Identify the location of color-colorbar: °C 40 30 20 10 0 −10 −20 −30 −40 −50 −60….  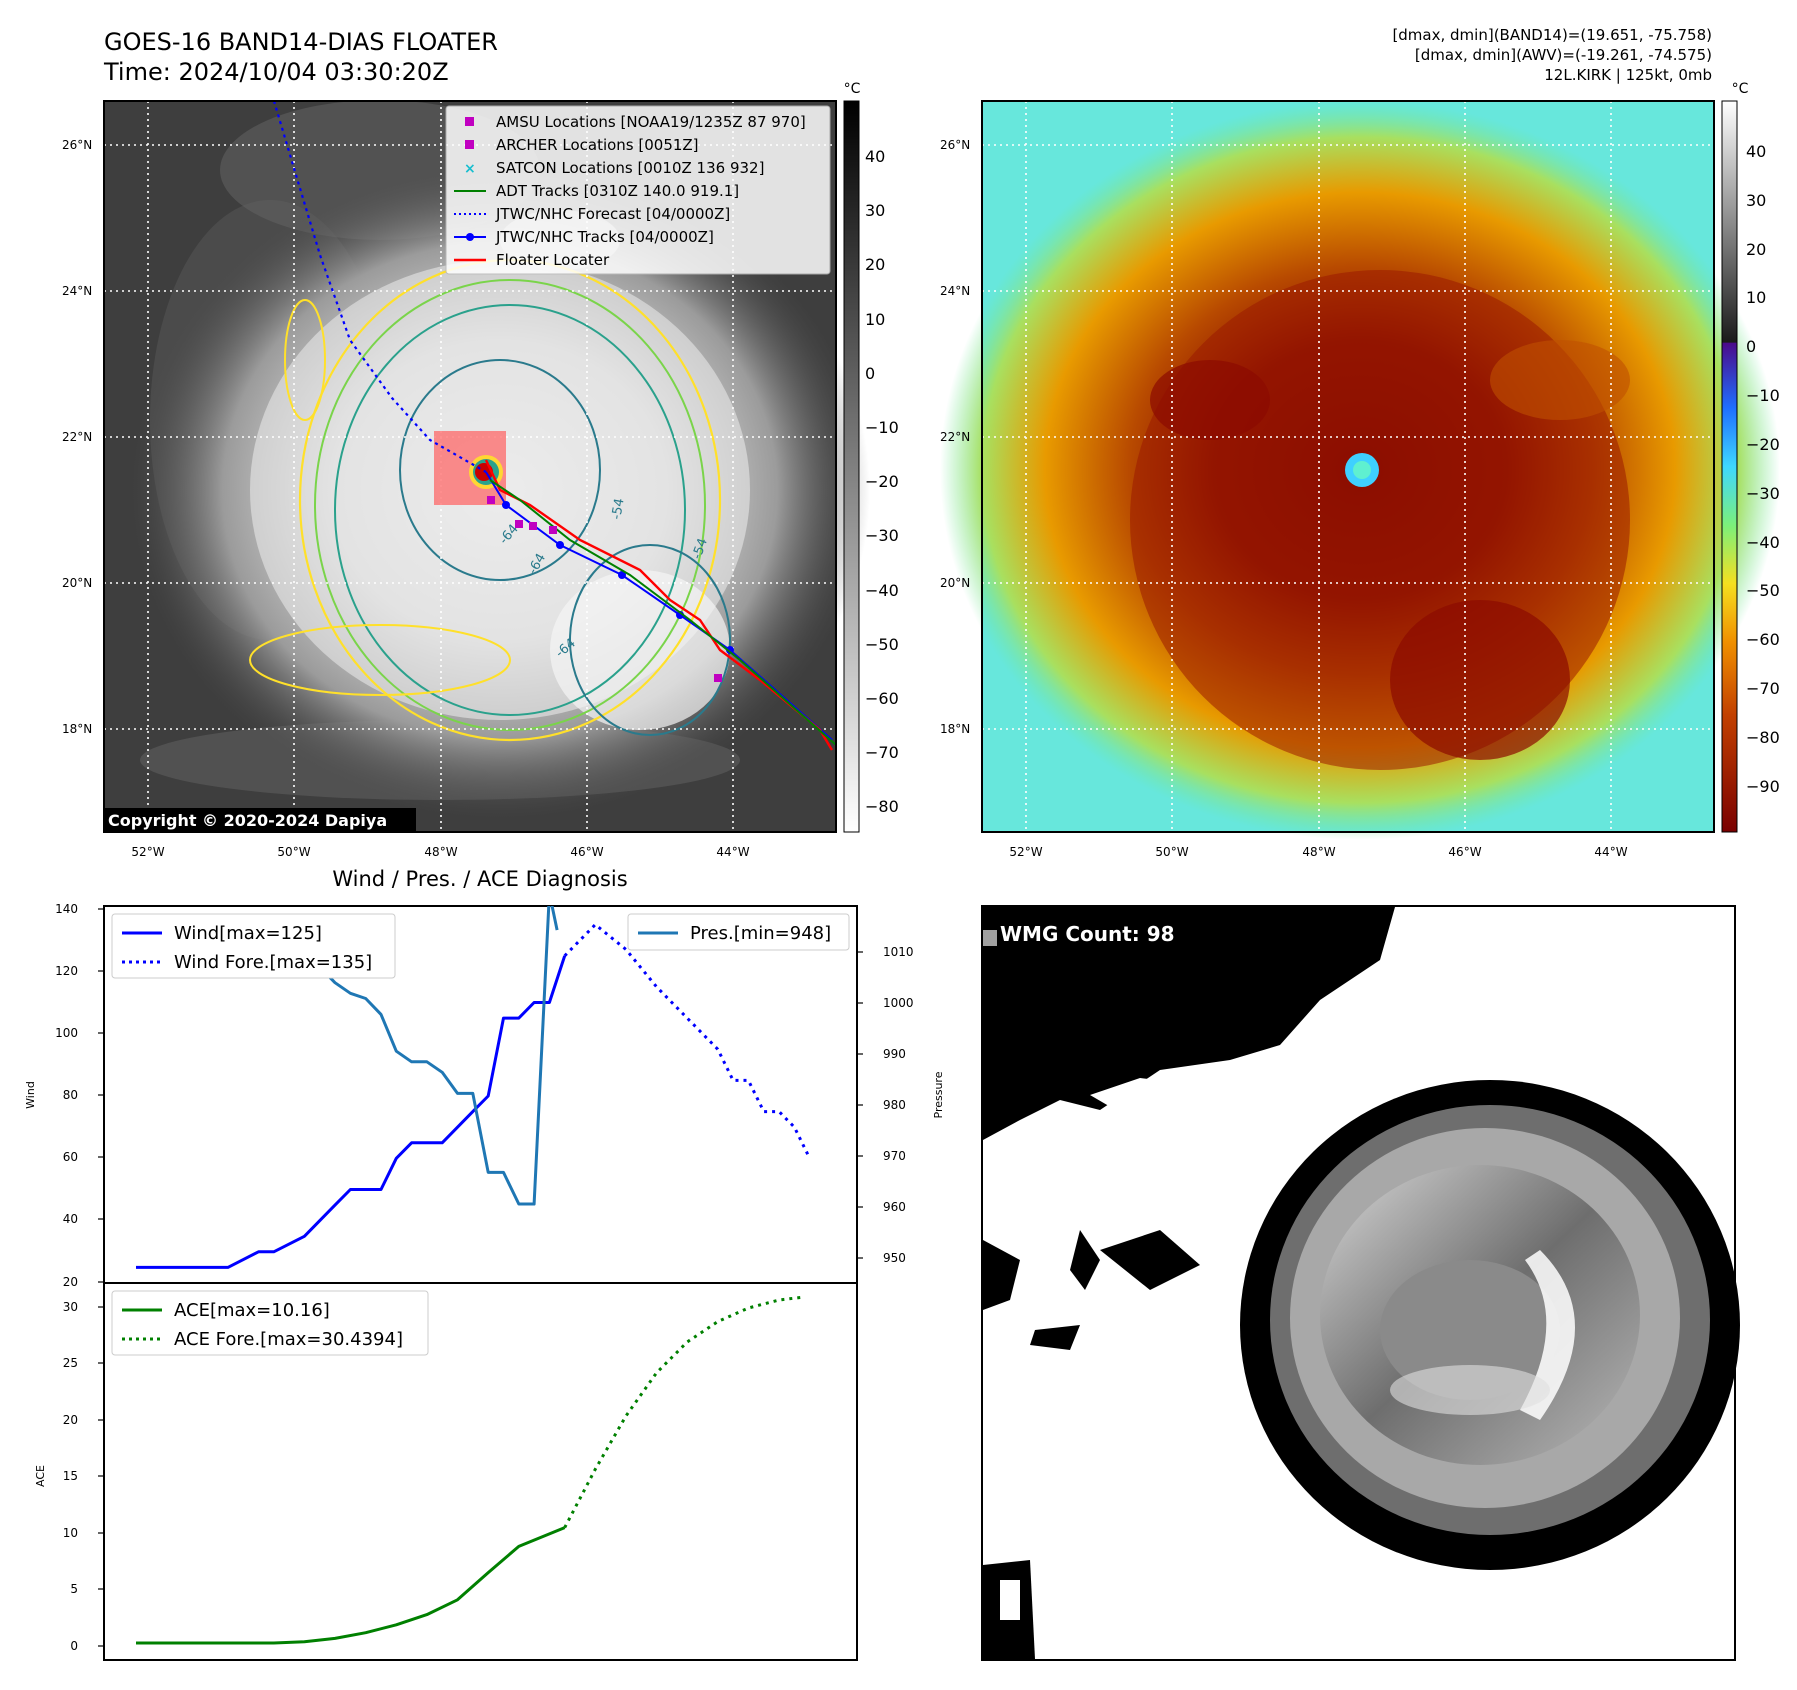
(1750, 457).